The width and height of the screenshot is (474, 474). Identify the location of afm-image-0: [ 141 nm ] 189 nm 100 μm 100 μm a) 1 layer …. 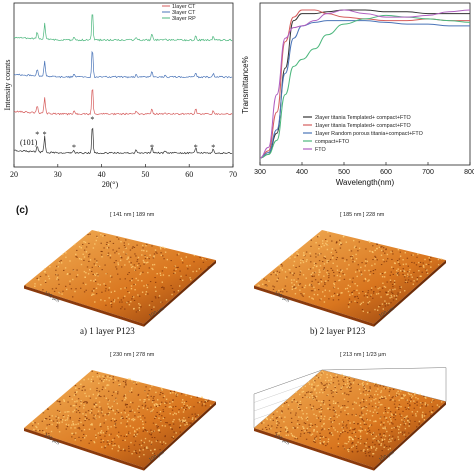
(120, 273).